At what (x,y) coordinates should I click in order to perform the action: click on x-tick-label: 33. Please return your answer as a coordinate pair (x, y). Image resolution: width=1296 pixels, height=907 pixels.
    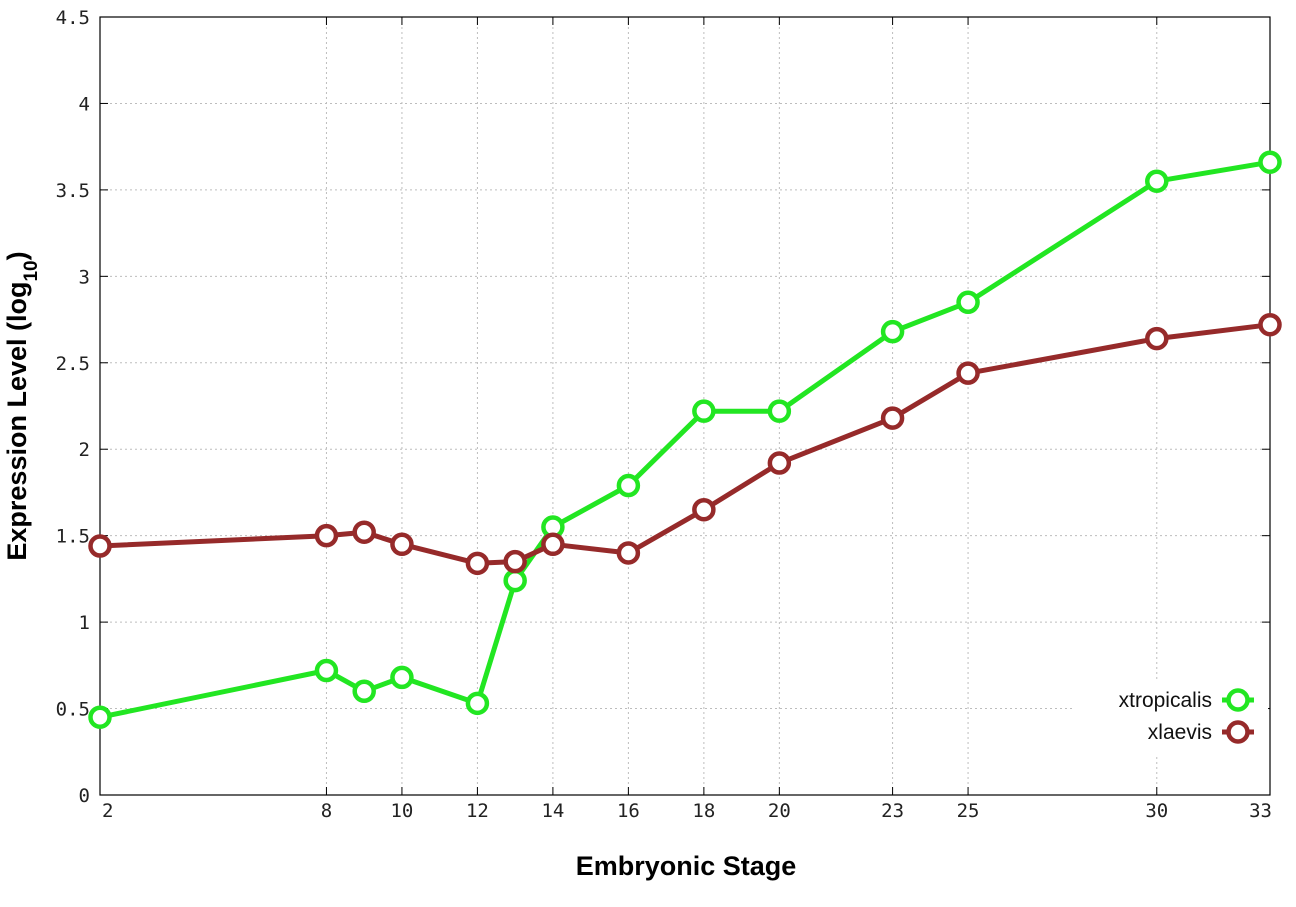
    Looking at the image, I should click on (1260, 811).